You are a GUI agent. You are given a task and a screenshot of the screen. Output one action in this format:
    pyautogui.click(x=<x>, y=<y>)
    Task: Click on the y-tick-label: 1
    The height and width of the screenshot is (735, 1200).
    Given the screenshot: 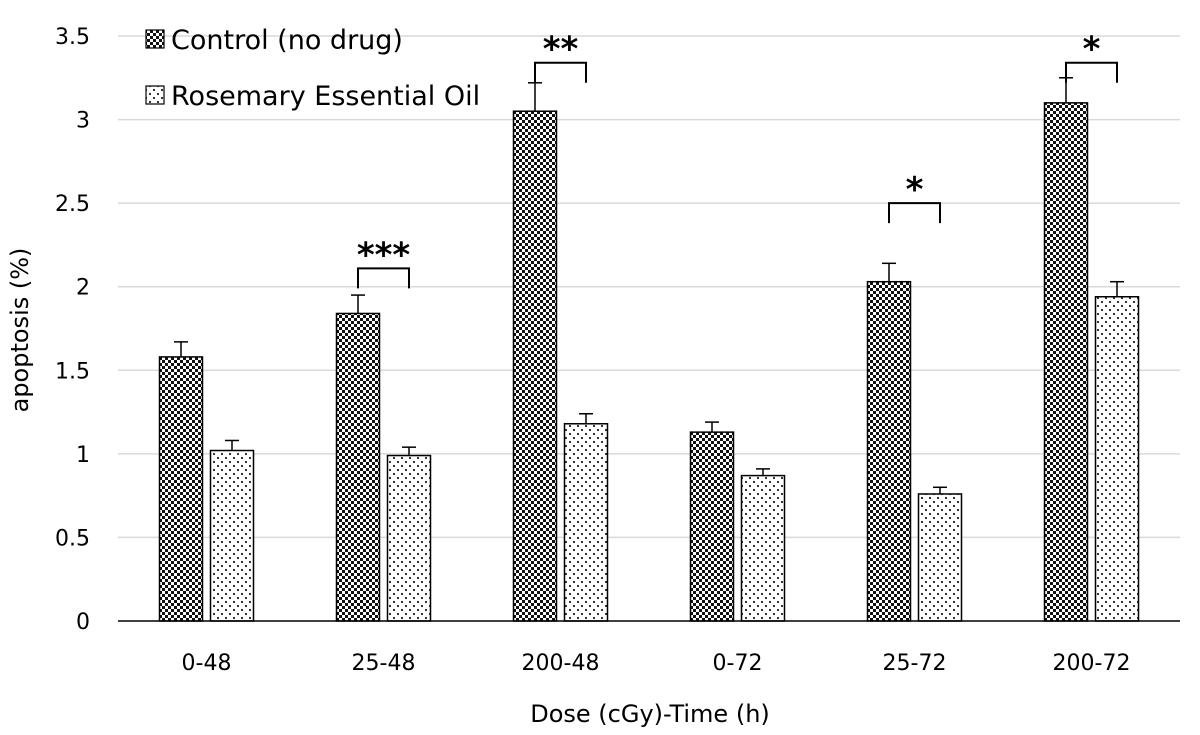 What is the action you would take?
    pyautogui.click(x=83, y=455)
    